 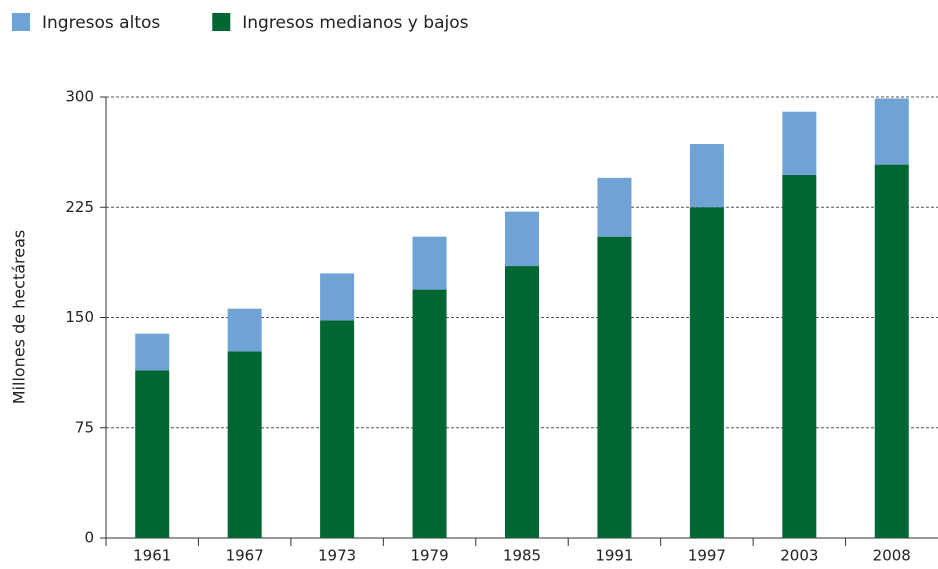 I want to click on y-tick-label: 225, so click(x=79, y=207).